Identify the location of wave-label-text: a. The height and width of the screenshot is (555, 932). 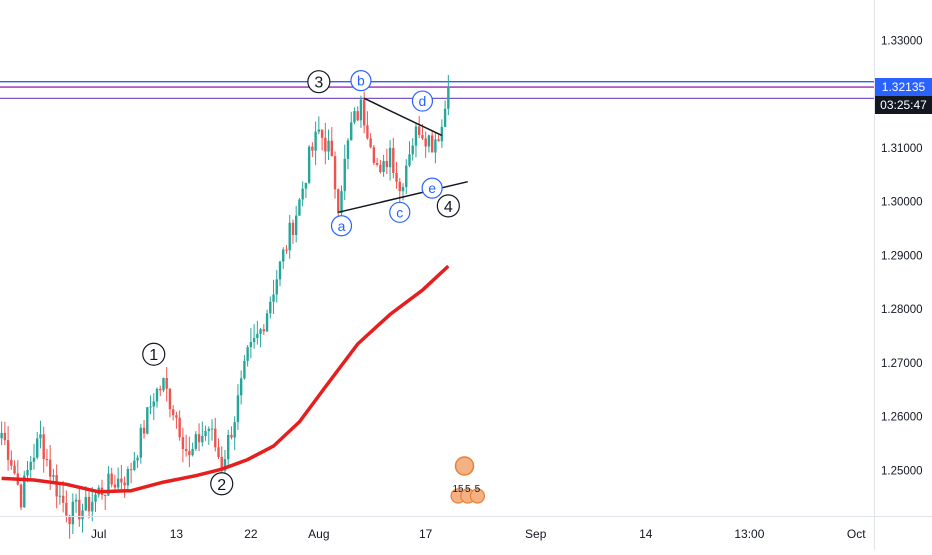
(342, 226).